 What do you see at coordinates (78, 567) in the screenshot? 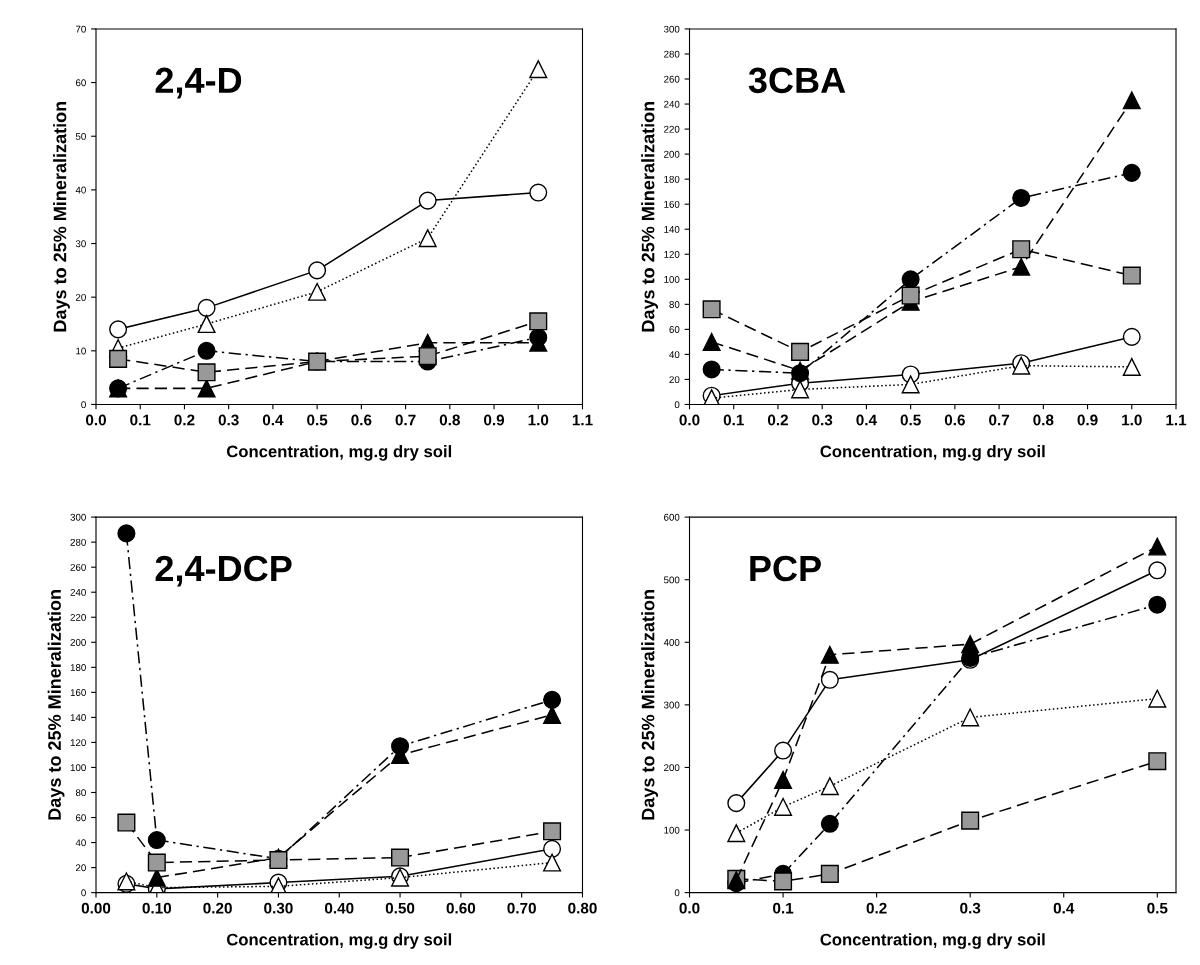
I see `y-tick-label: 260` at bounding box center [78, 567].